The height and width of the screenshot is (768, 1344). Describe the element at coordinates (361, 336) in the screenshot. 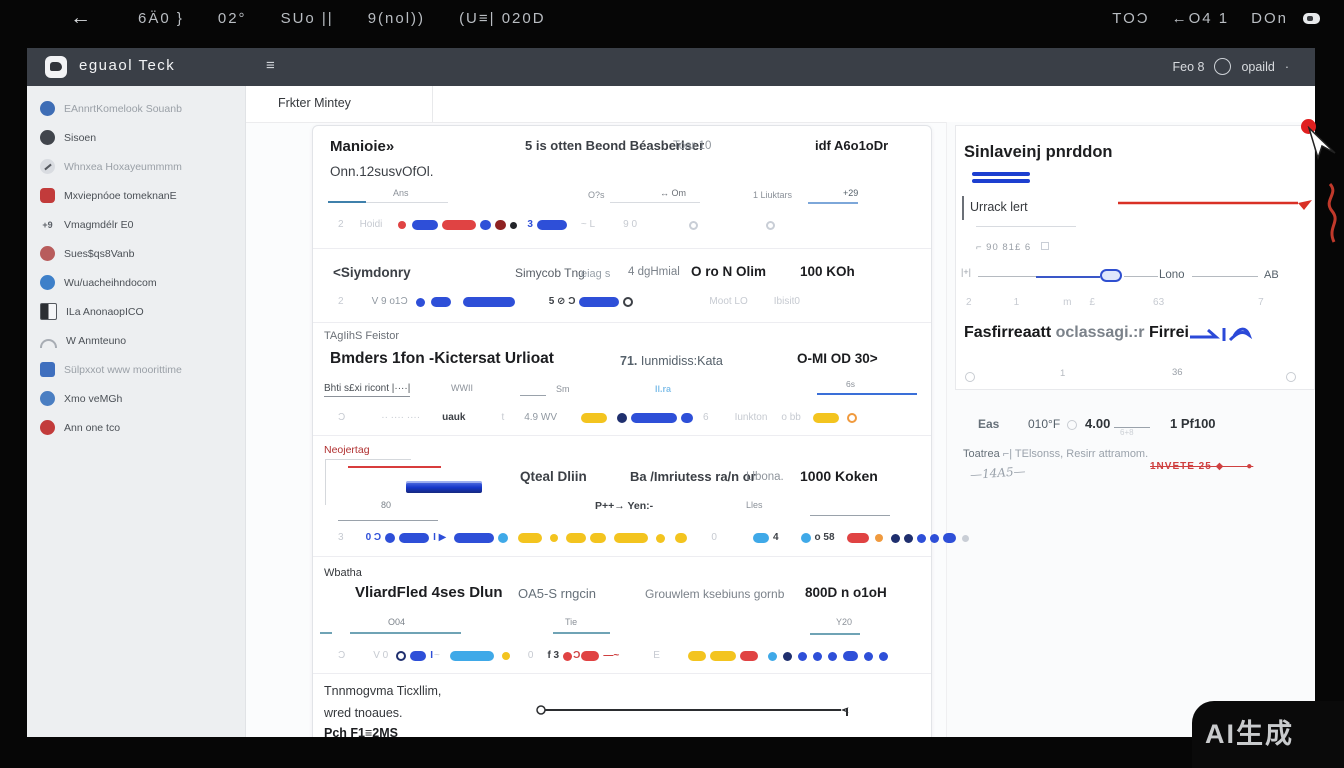

I see `s3-kicker: TAgIihS Feistor` at that location.